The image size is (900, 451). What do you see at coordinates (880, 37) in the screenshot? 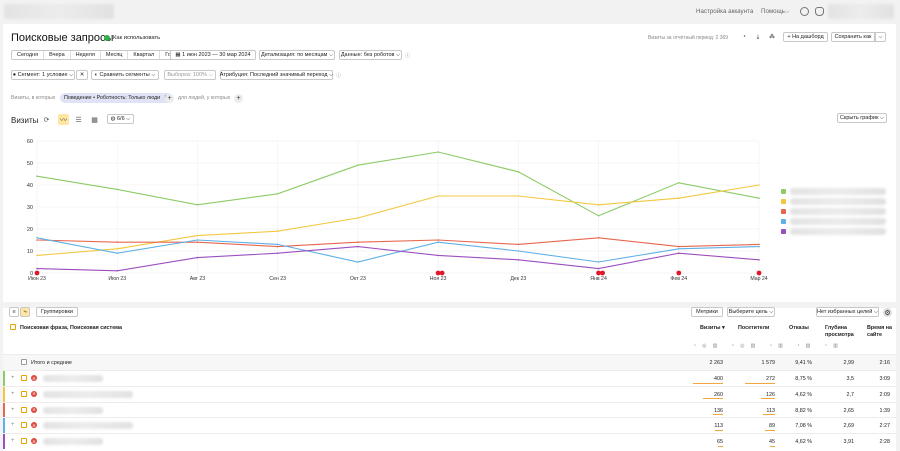
I see `save-options-dropdown: ⌵` at bounding box center [880, 37].